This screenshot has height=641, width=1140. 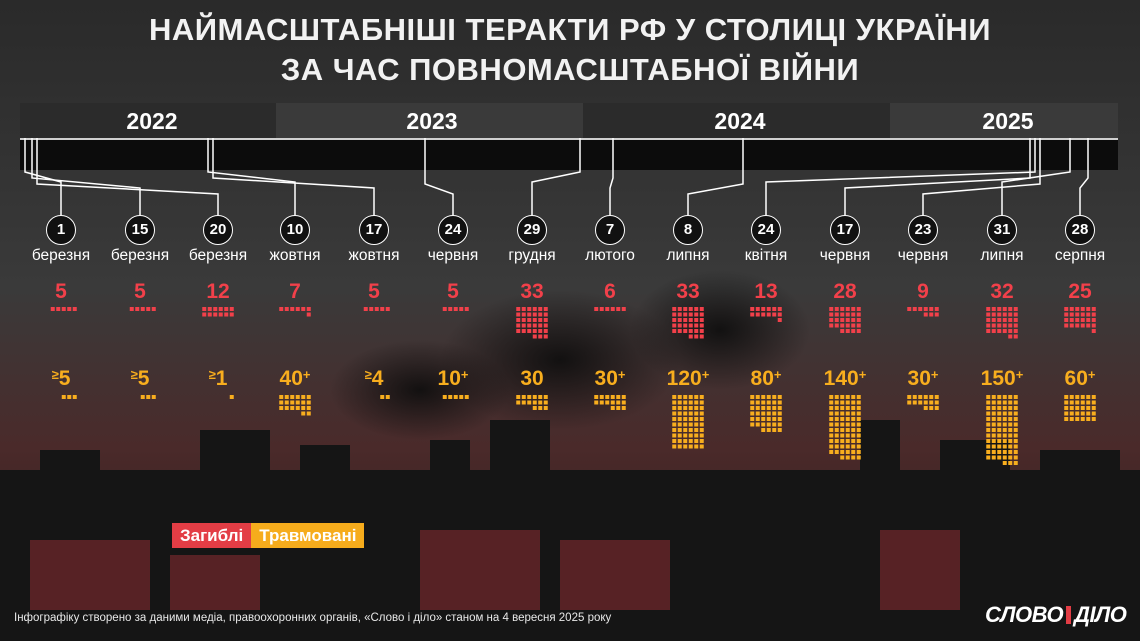 I want to click on injured-value: 60, so click(x=1076, y=378).